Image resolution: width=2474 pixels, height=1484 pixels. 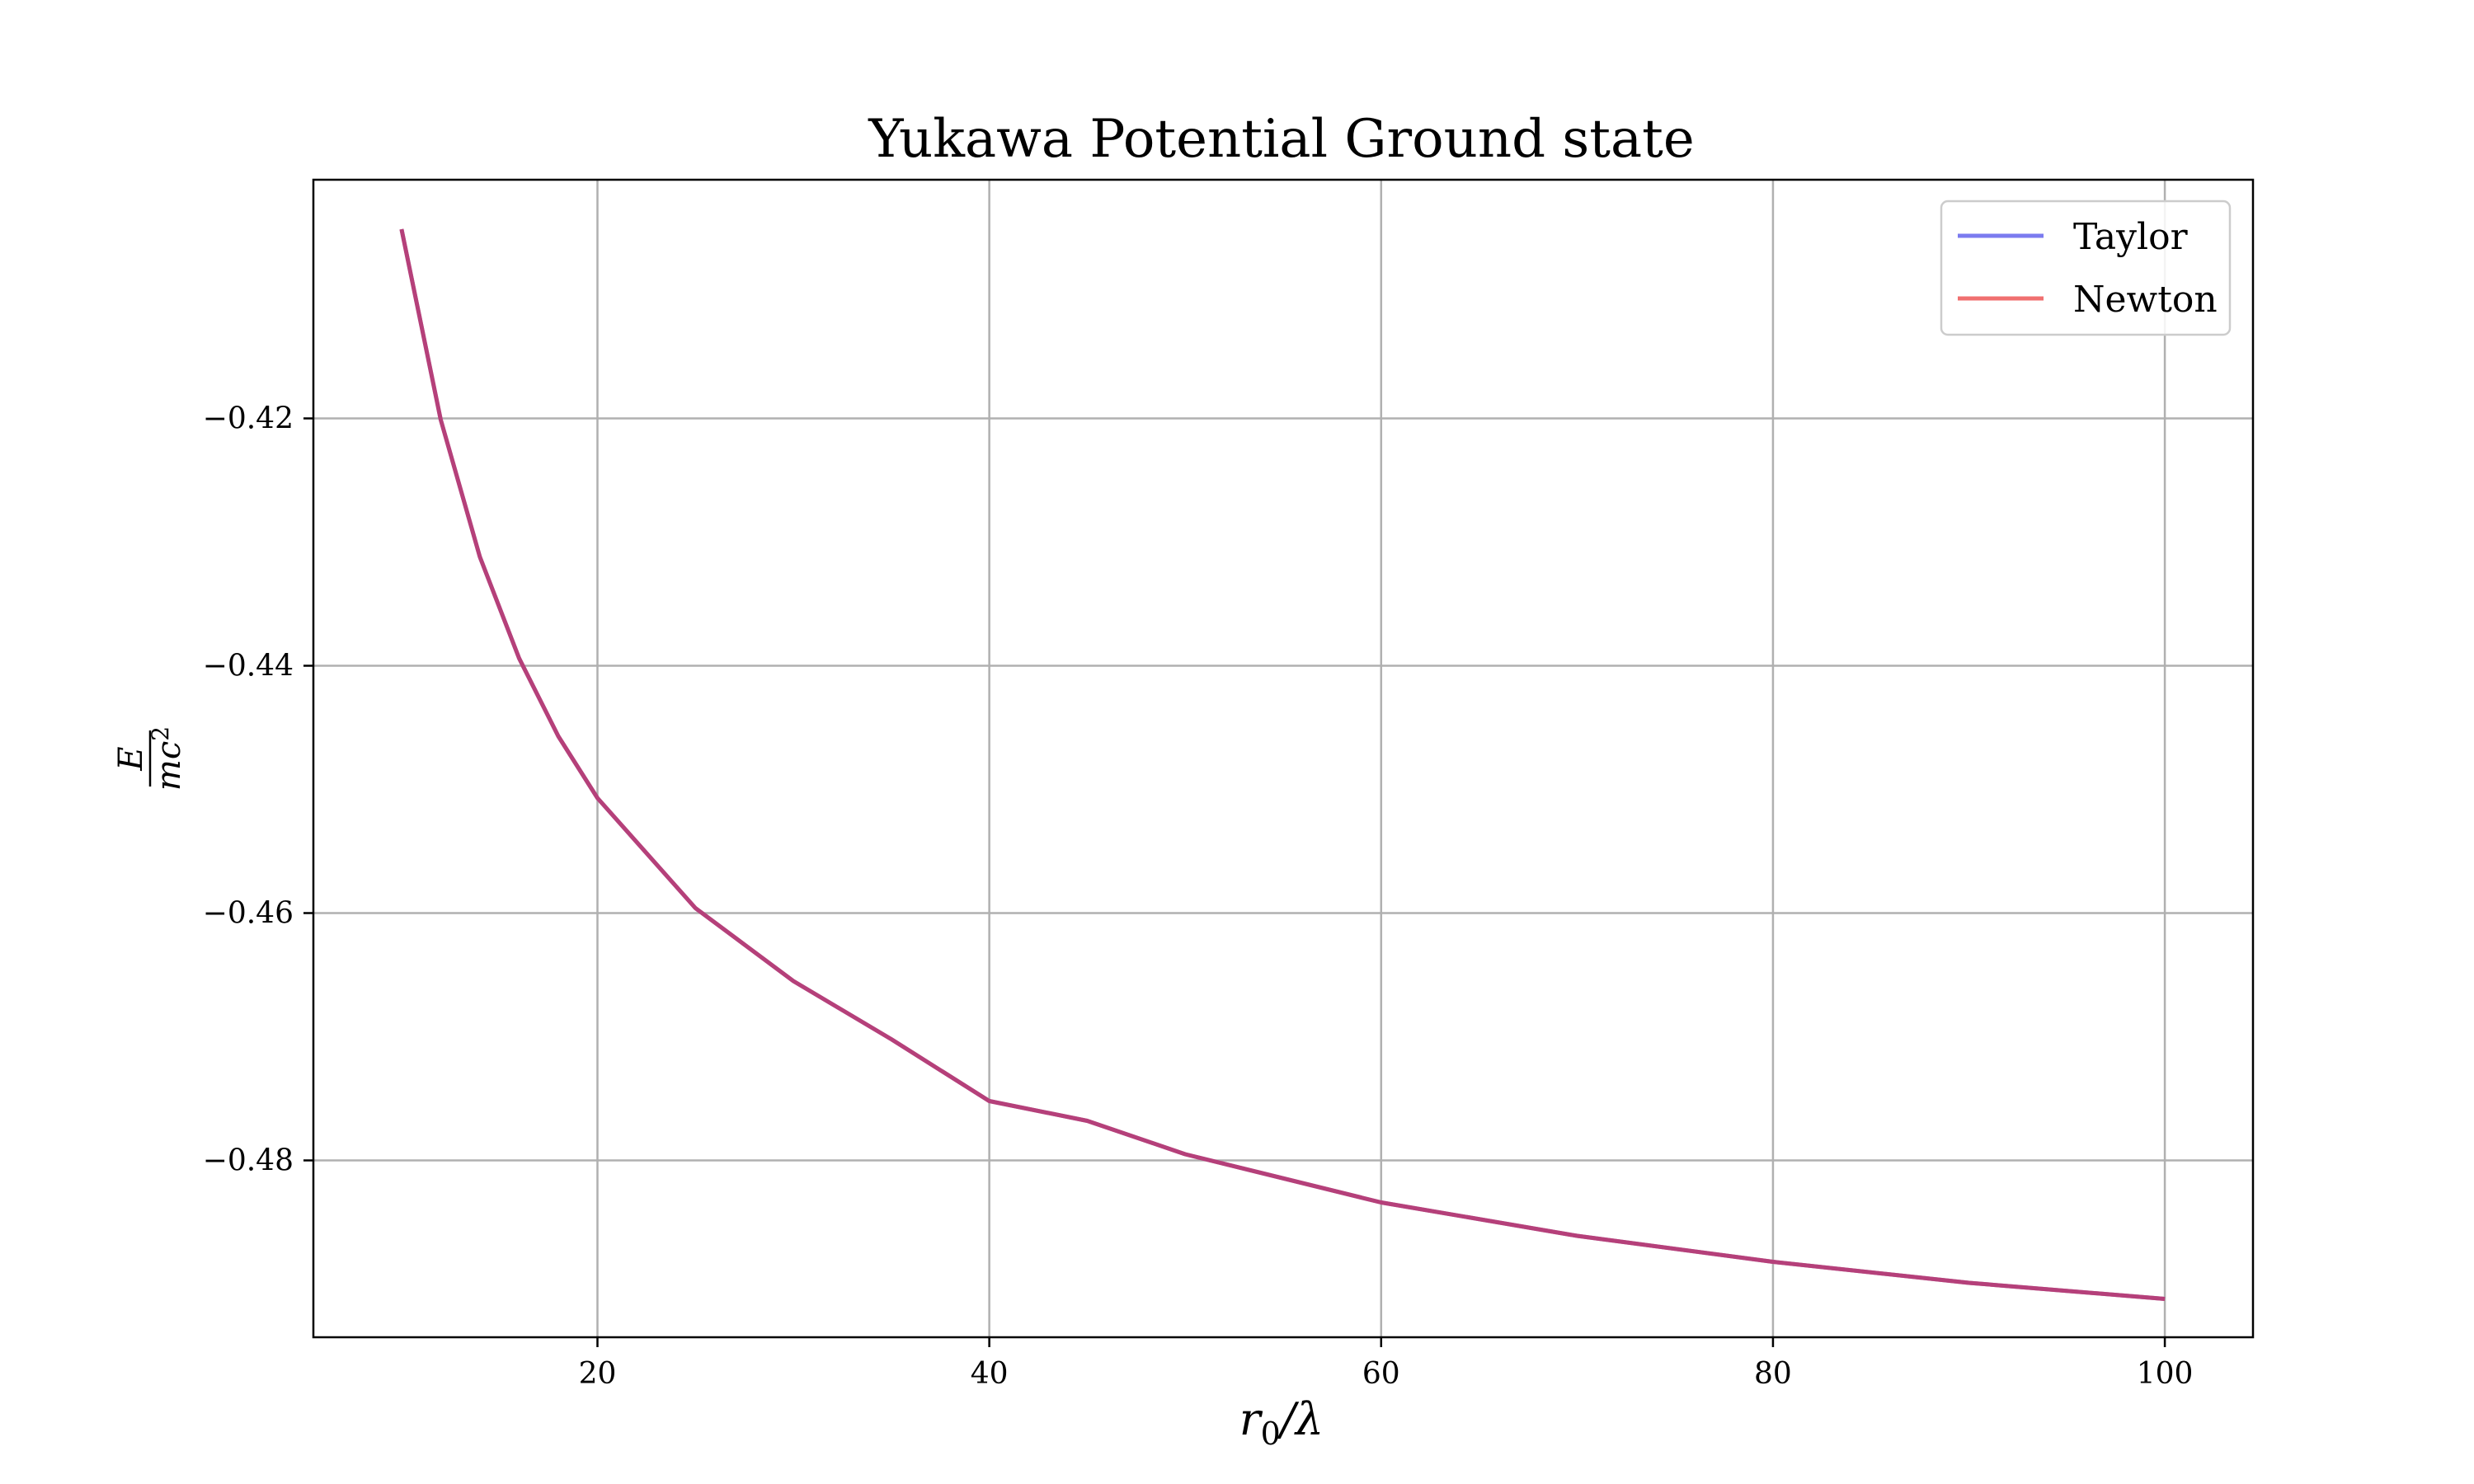 I want to click on legend: Taylor Newton, so click(x=2086, y=268).